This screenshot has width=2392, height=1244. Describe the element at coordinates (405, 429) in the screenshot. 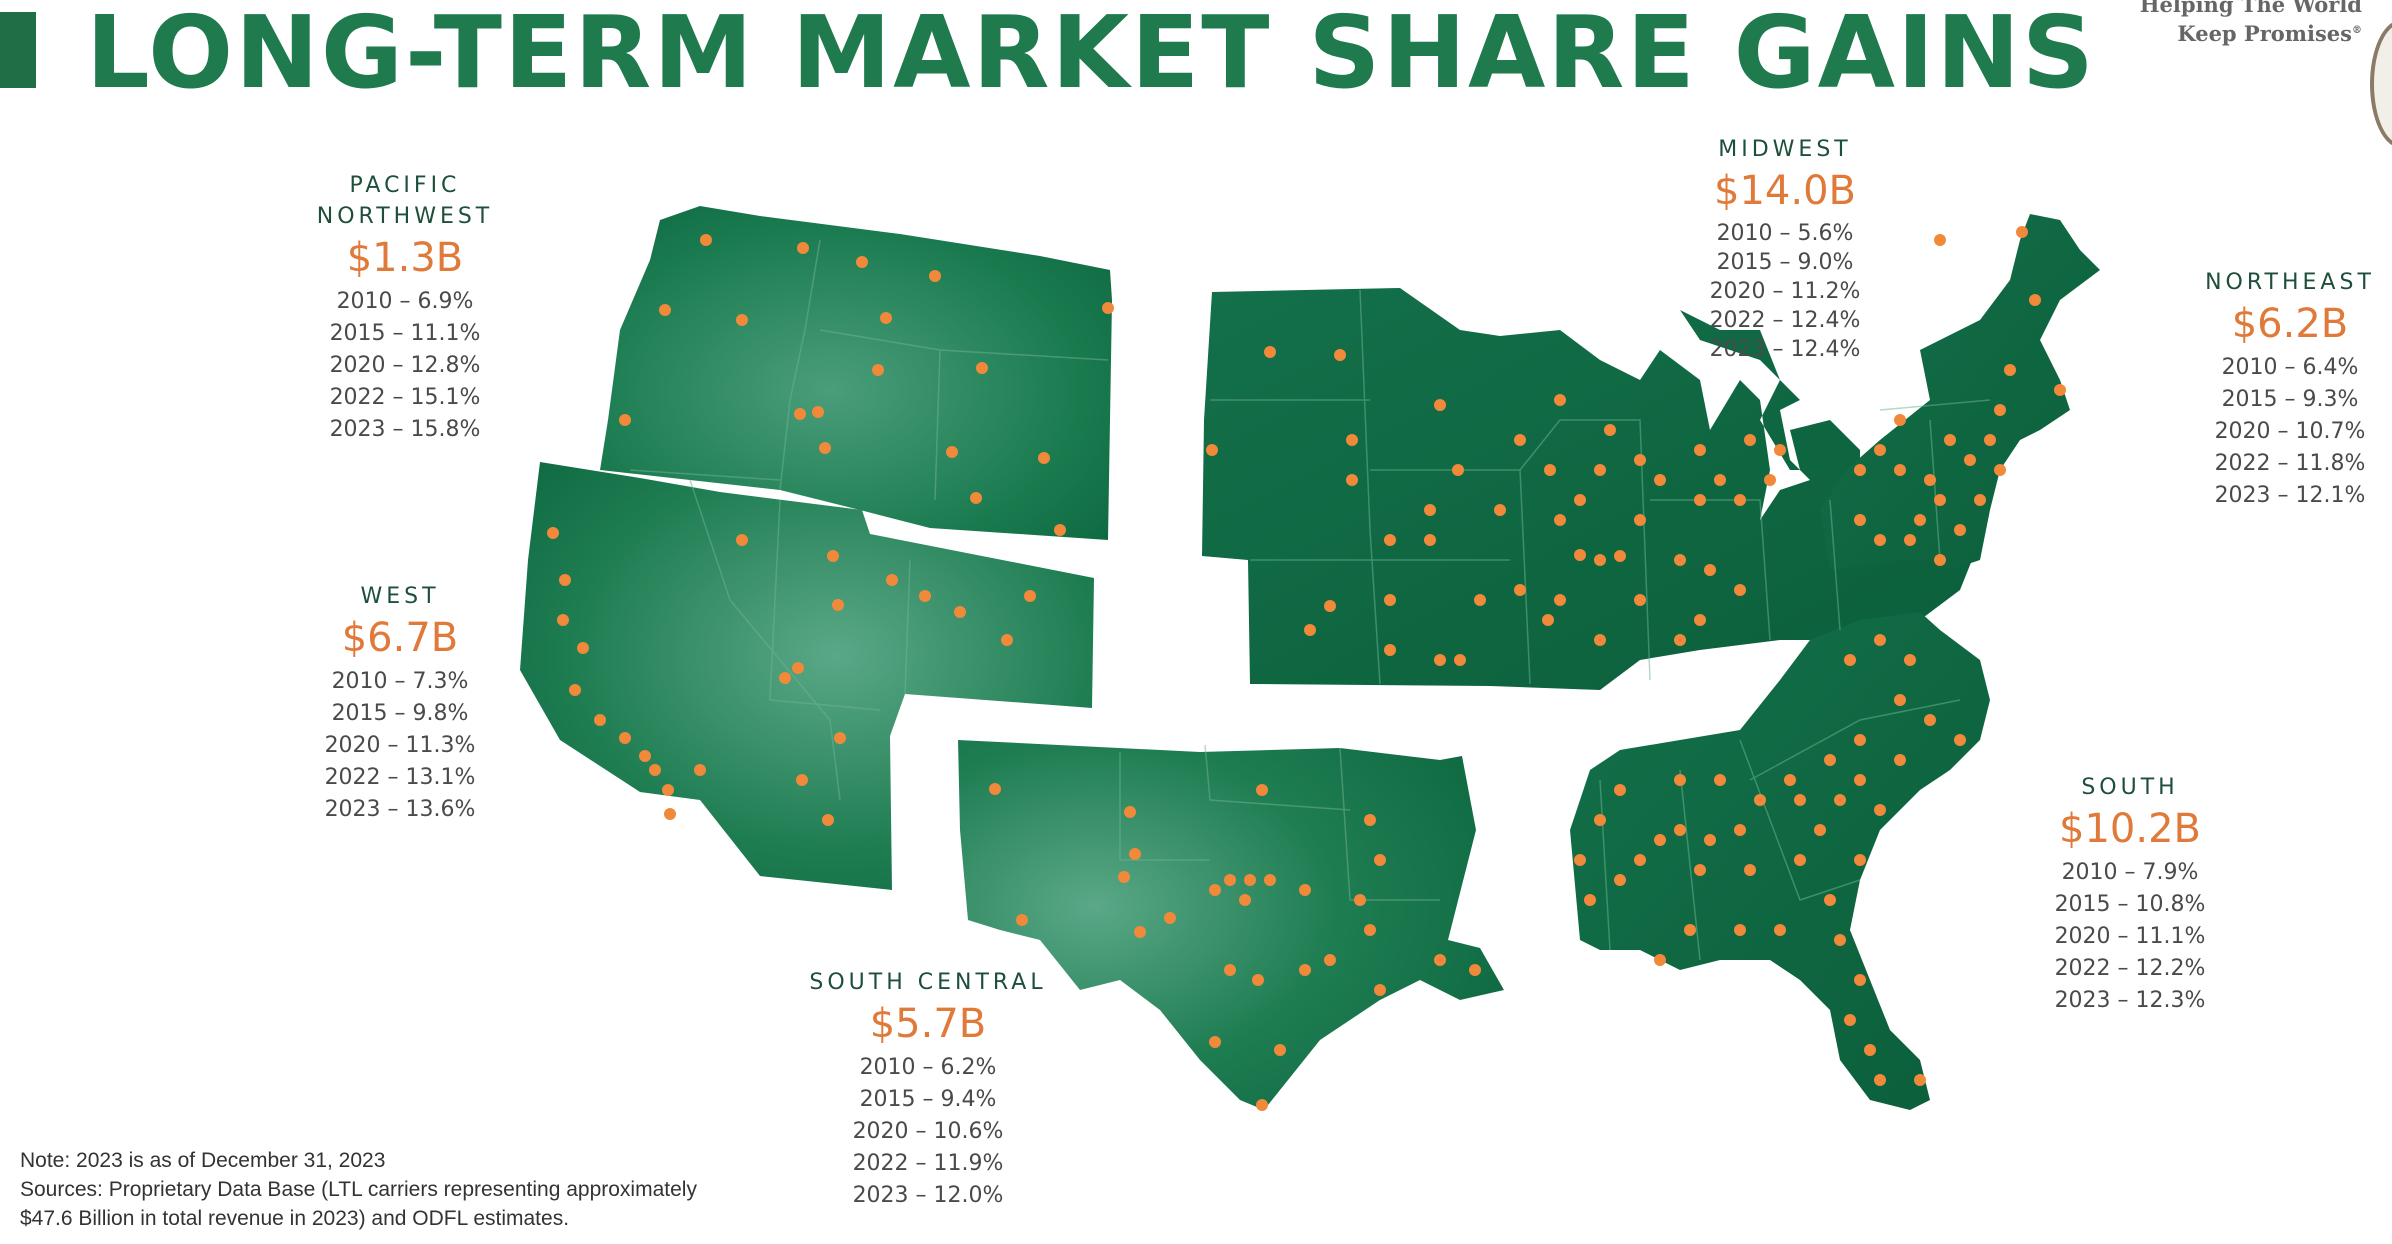

I see `share-entry: 2023 – 15.8%` at that location.